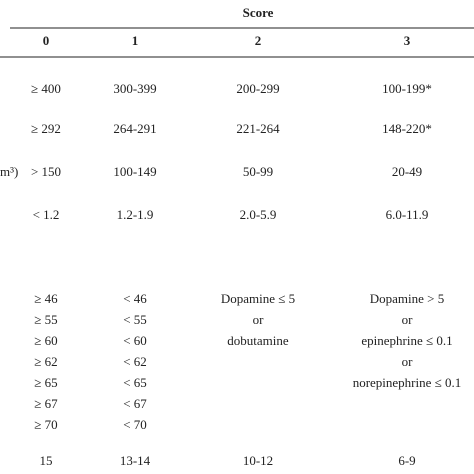  What do you see at coordinates (258, 460) in the screenshot?
I see `cell-text: 10-12` at bounding box center [258, 460].